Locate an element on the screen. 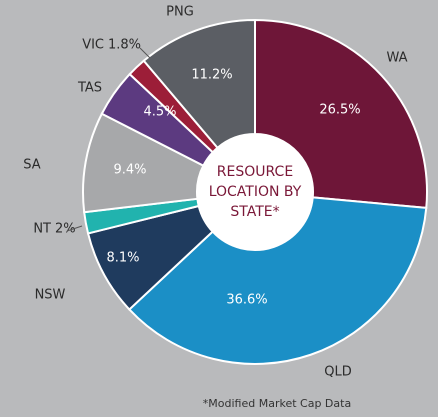  value-label: 9.4% is located at coordinates (129, 170).